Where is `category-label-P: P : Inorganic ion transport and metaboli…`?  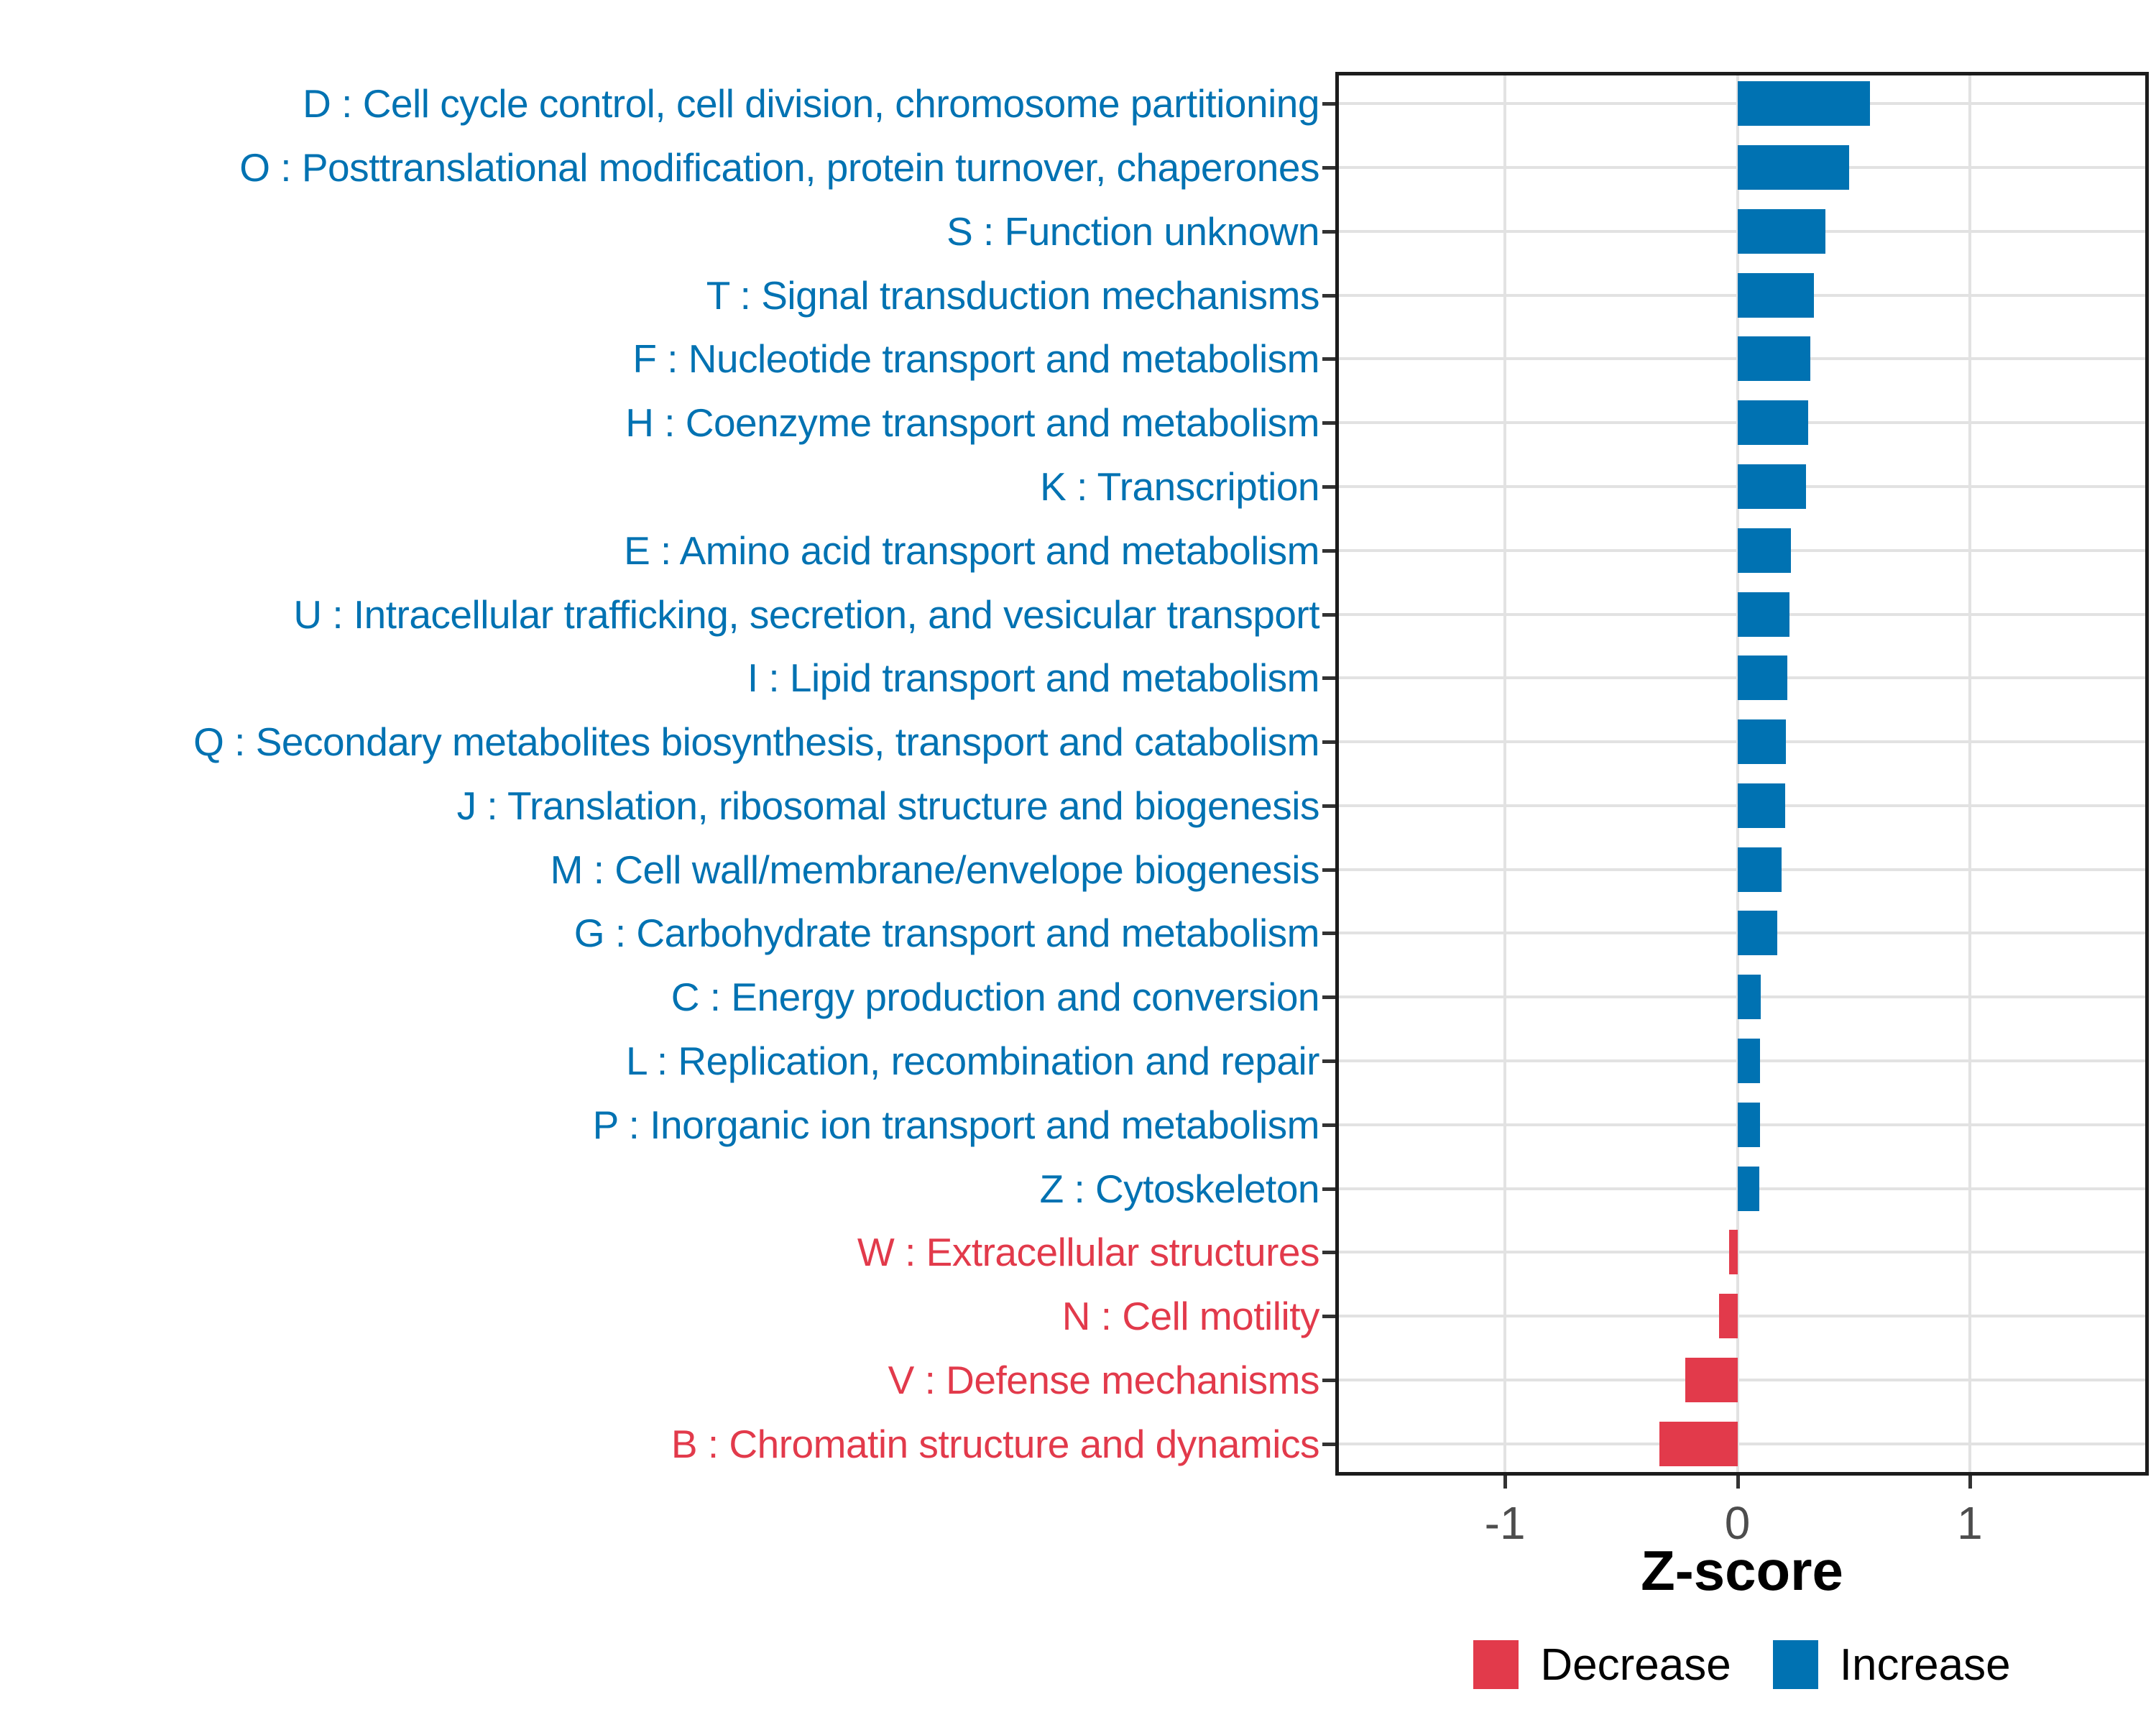 category-label-P: P : Inorganic ion transport and metaboli… is located at coordinates (956, 1124).